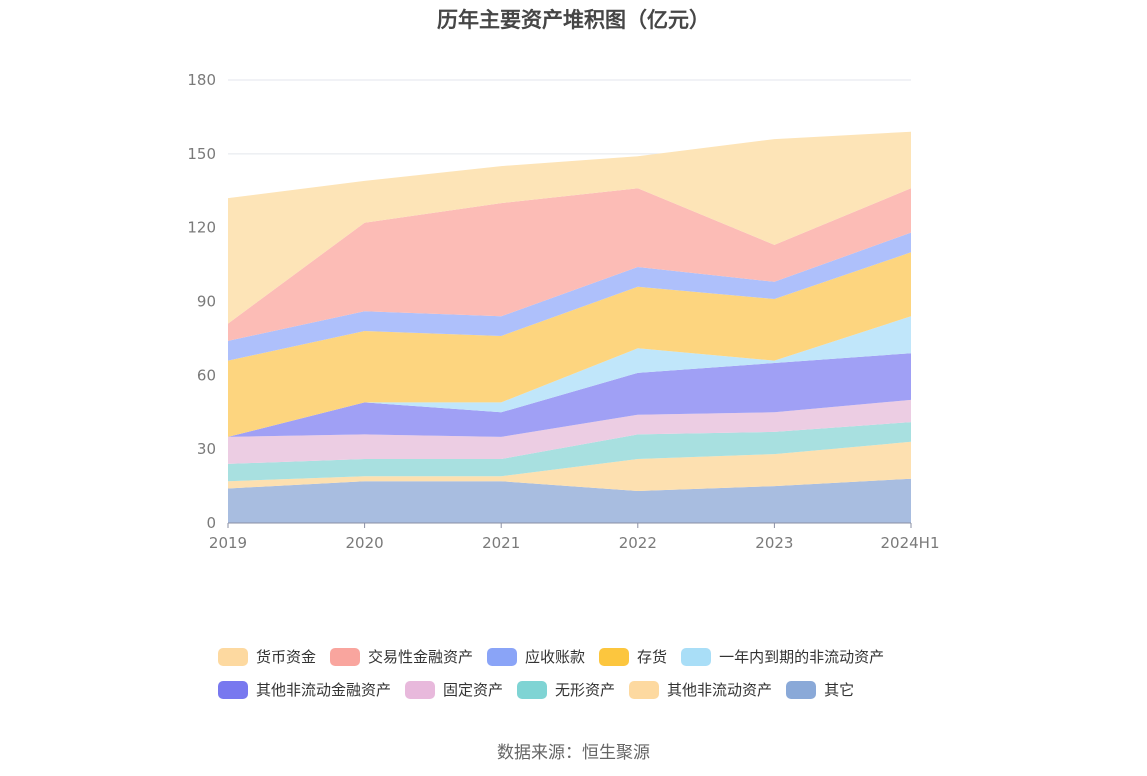  I want to click on legend-item: 一年内到期的非流动资产, so click(782, 656).